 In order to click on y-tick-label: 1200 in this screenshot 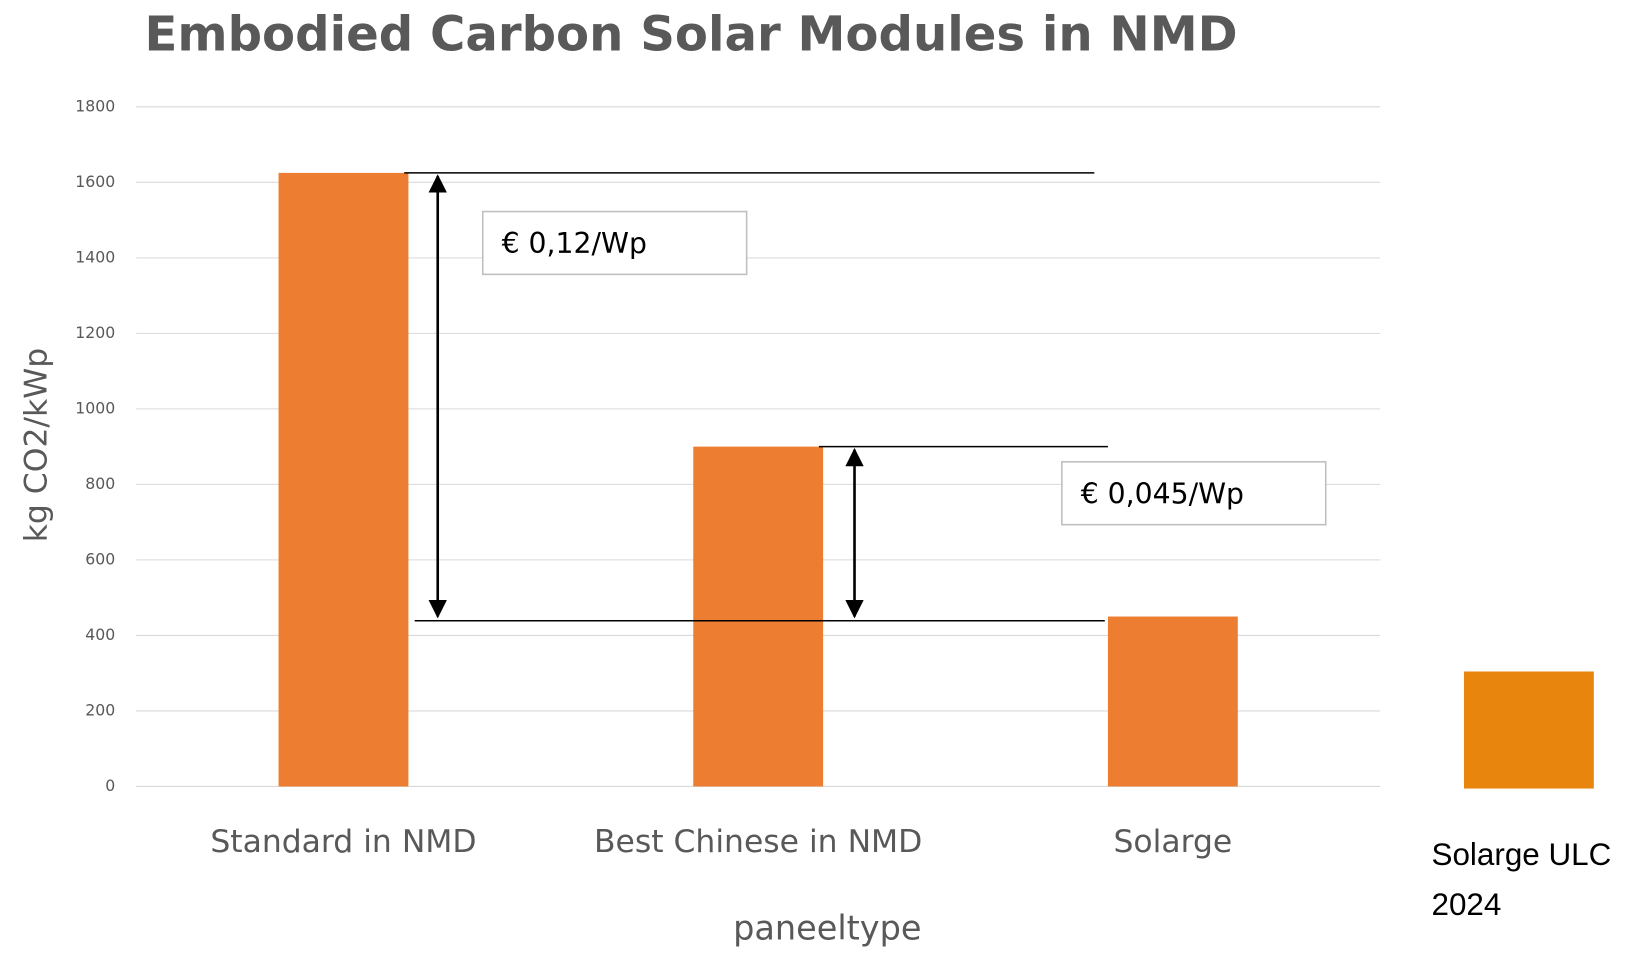, I will do `click(95, 332)`.